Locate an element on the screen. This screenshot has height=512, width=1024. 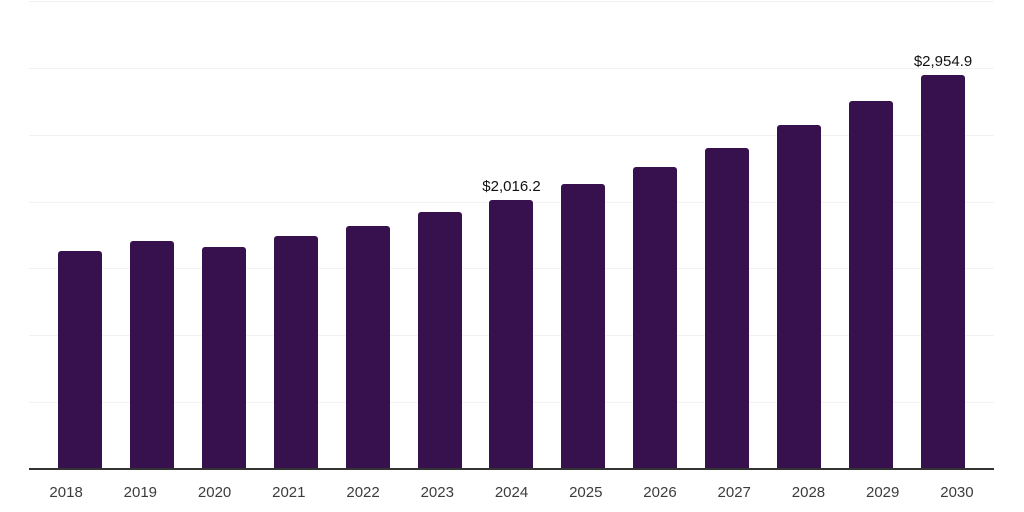
bar-2026 is located at coordinates (655, 318).